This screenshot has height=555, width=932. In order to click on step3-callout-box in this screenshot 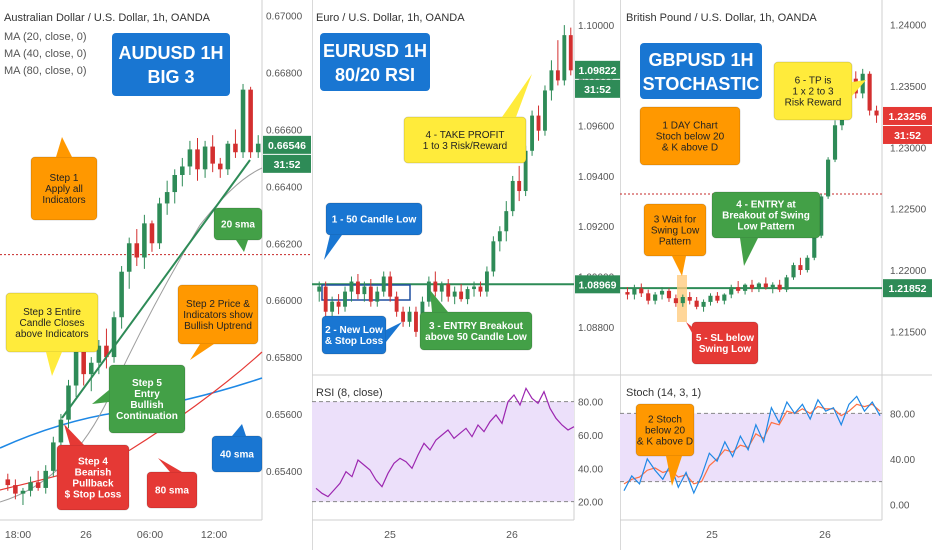, I will do `click(476, 331)`.